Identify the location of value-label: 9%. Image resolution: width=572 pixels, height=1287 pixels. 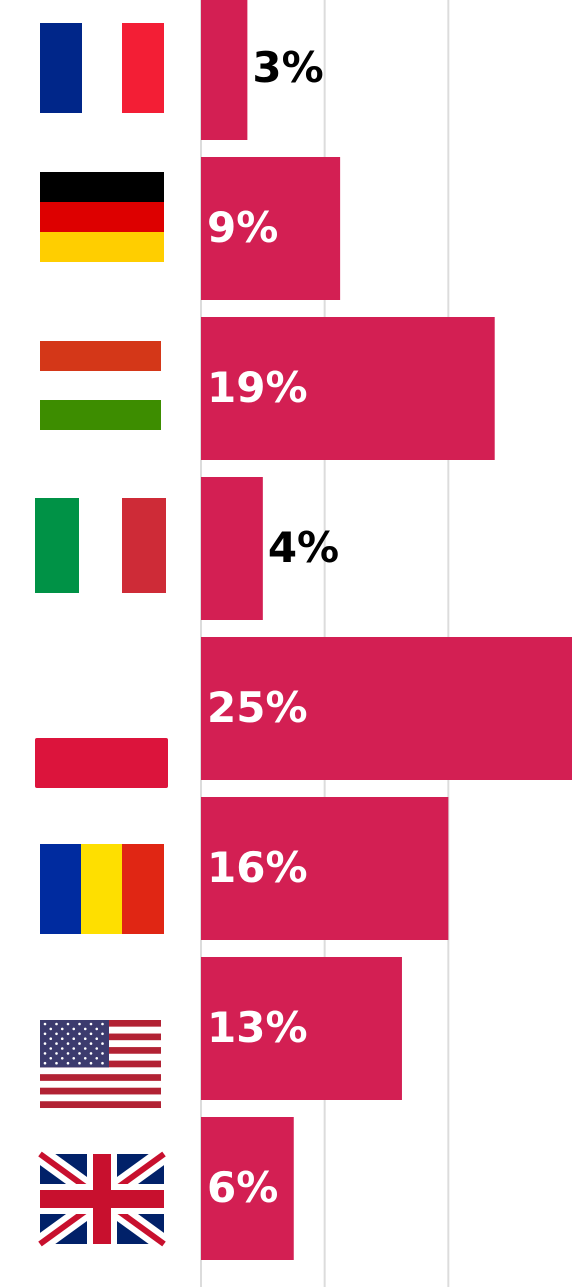
(242, 227).